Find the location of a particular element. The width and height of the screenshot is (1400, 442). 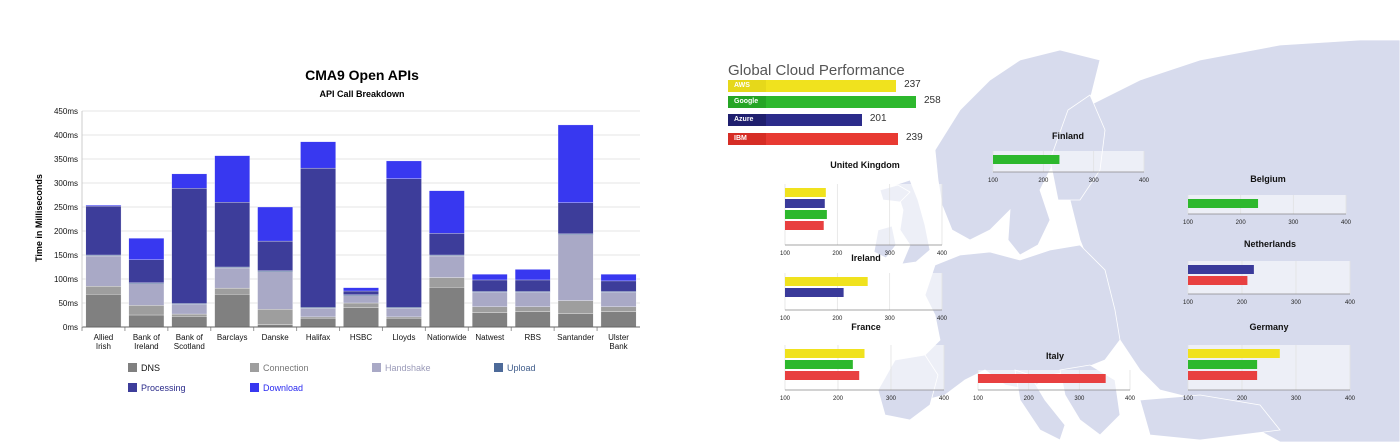

x-tick-label: Natwest is located at coordinates (490, 337).